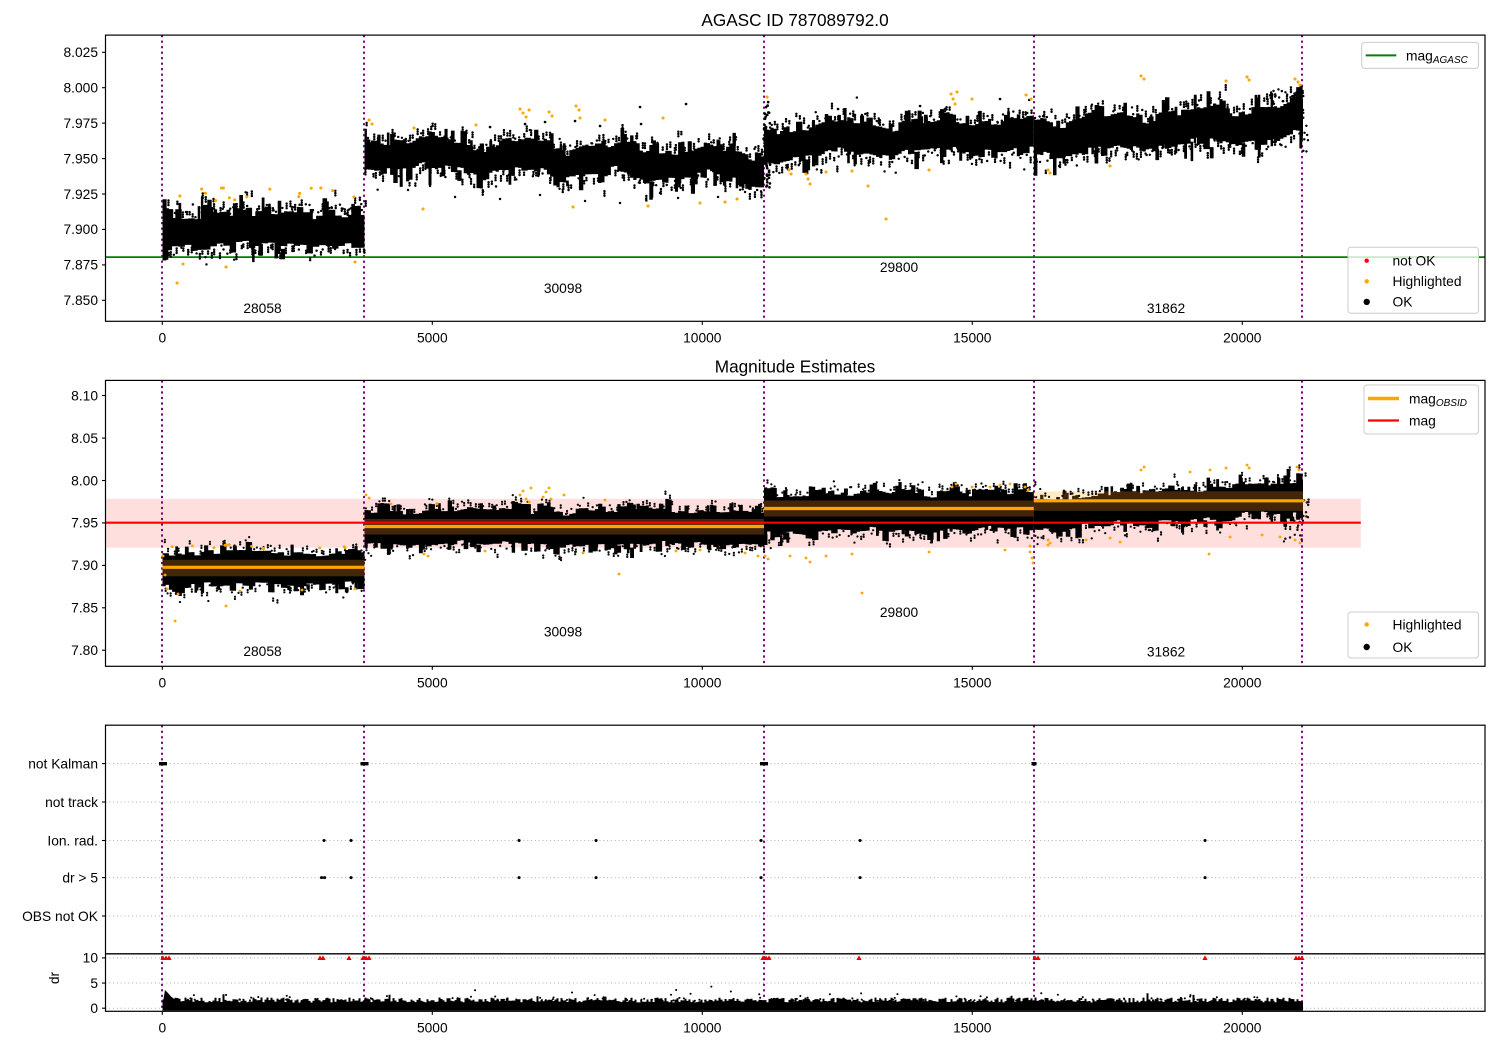  Describe the element at coordinates (84, 608) in the screenshot. I see `svg-text: 7.85` at that location.